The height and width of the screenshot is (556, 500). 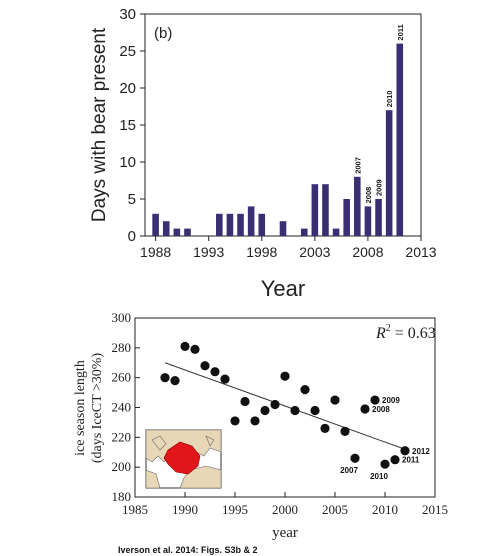 I want to click on bar-x-tick-label: 1998, so click(x=261, y=252).